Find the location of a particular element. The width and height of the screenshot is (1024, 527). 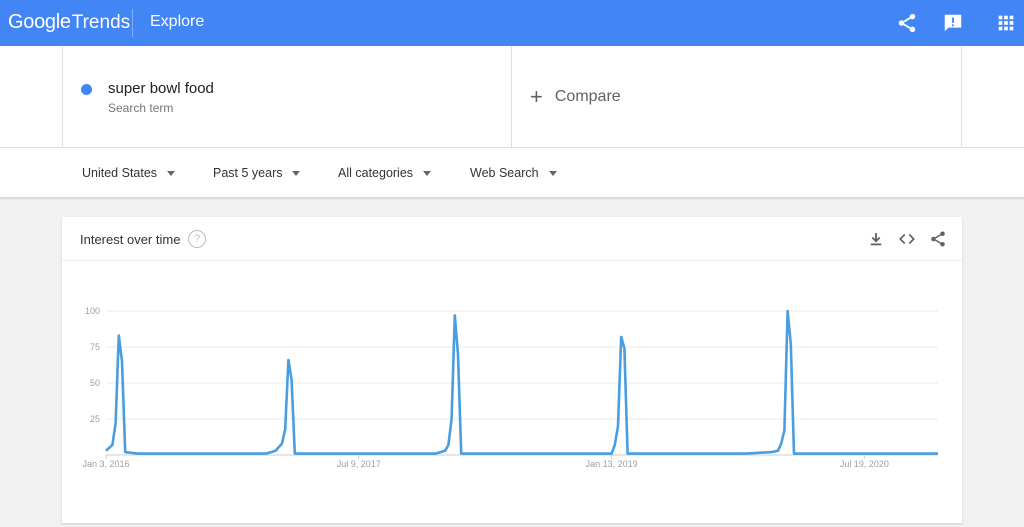

term-box-left-border is located at coordinates (62, 96).